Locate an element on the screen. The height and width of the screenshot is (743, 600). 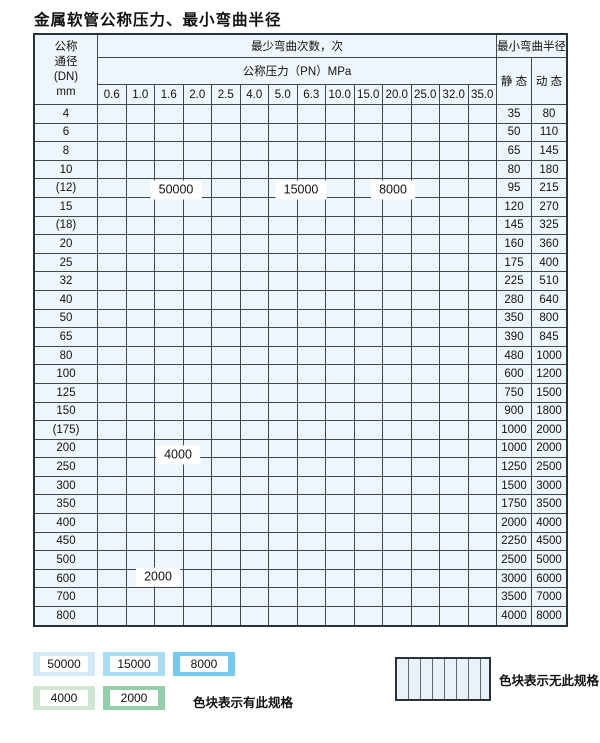
static-radius-cell: 390 is located at coordinates (514, 337).